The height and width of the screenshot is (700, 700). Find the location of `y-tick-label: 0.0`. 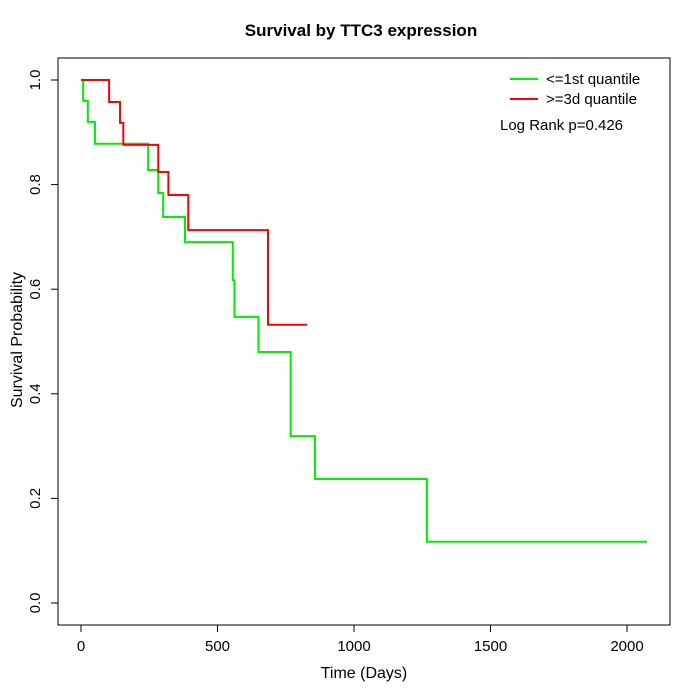

y-tick-label: 0.0 is located at coordinates (35, 603).